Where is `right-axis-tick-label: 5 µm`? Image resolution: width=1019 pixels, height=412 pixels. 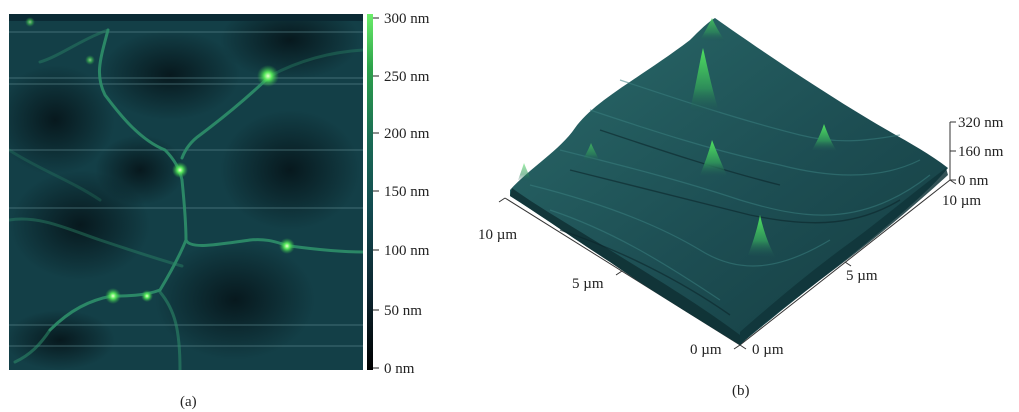 right-axis-tick-label: 5 µm is located at coordinates (862, 276).